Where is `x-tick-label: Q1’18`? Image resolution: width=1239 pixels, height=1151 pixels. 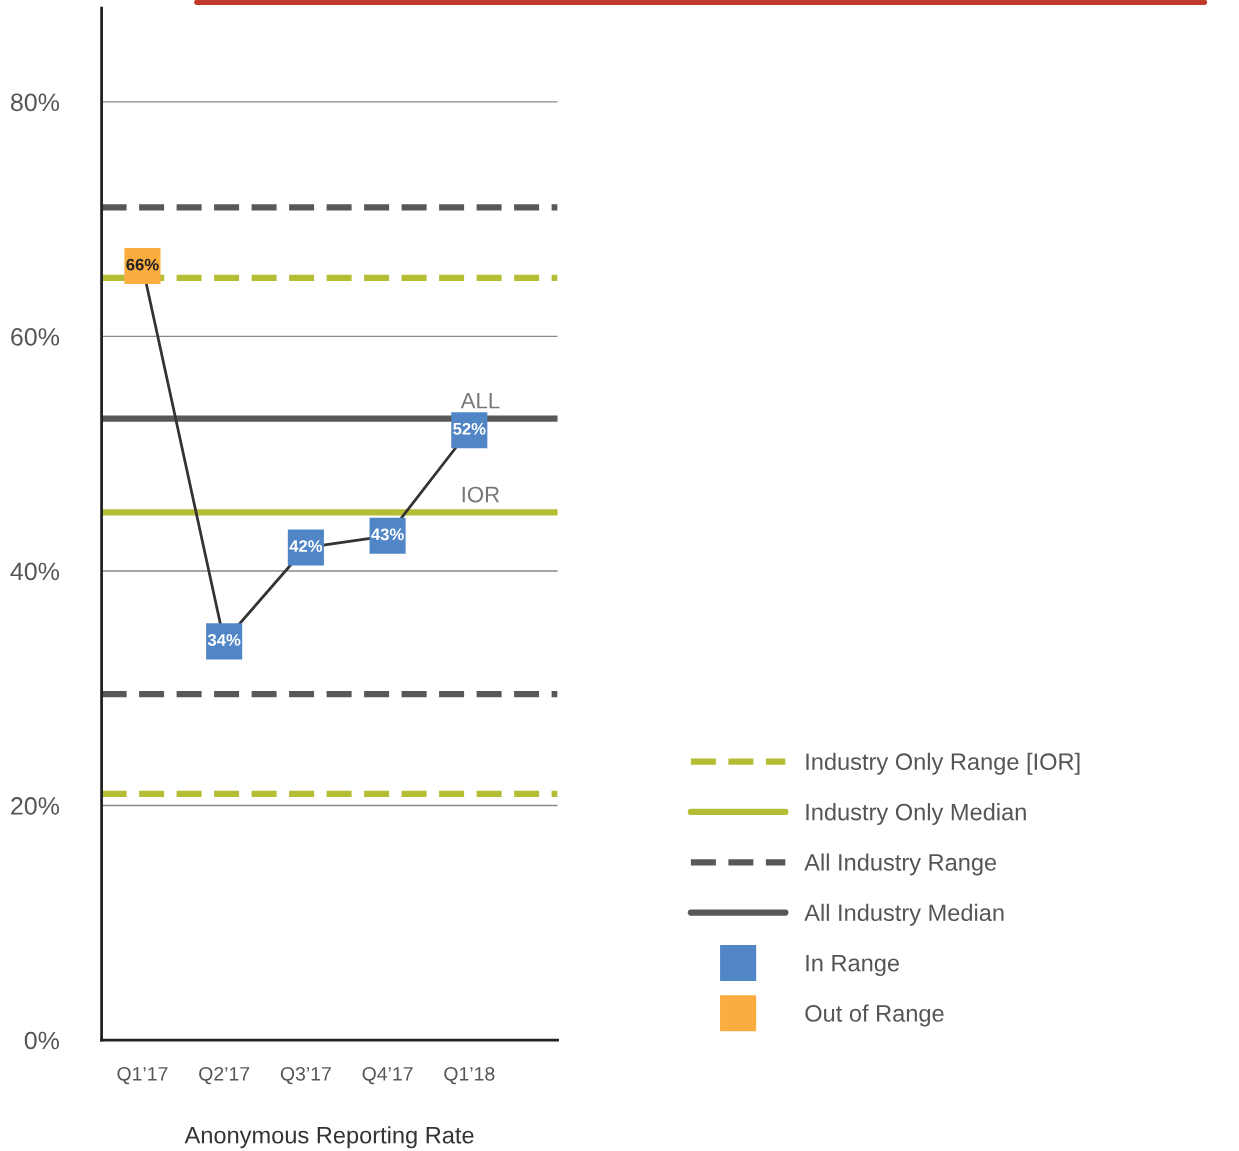
x-tick-label: Q1’18 is located at coordinates (469, 1075).